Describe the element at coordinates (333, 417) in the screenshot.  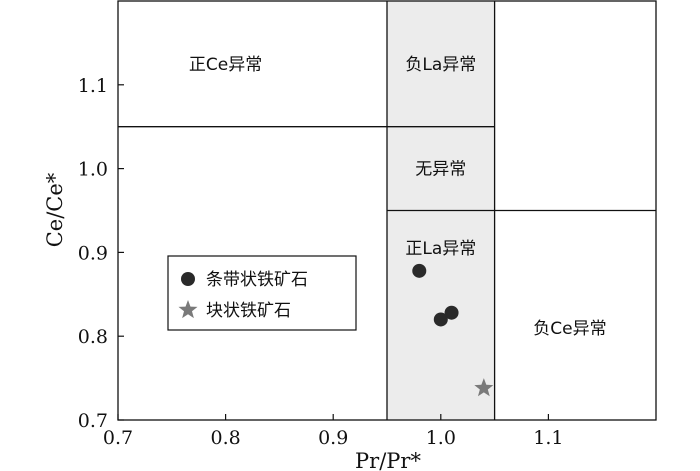
I see `x-axis-ticks` at that location.